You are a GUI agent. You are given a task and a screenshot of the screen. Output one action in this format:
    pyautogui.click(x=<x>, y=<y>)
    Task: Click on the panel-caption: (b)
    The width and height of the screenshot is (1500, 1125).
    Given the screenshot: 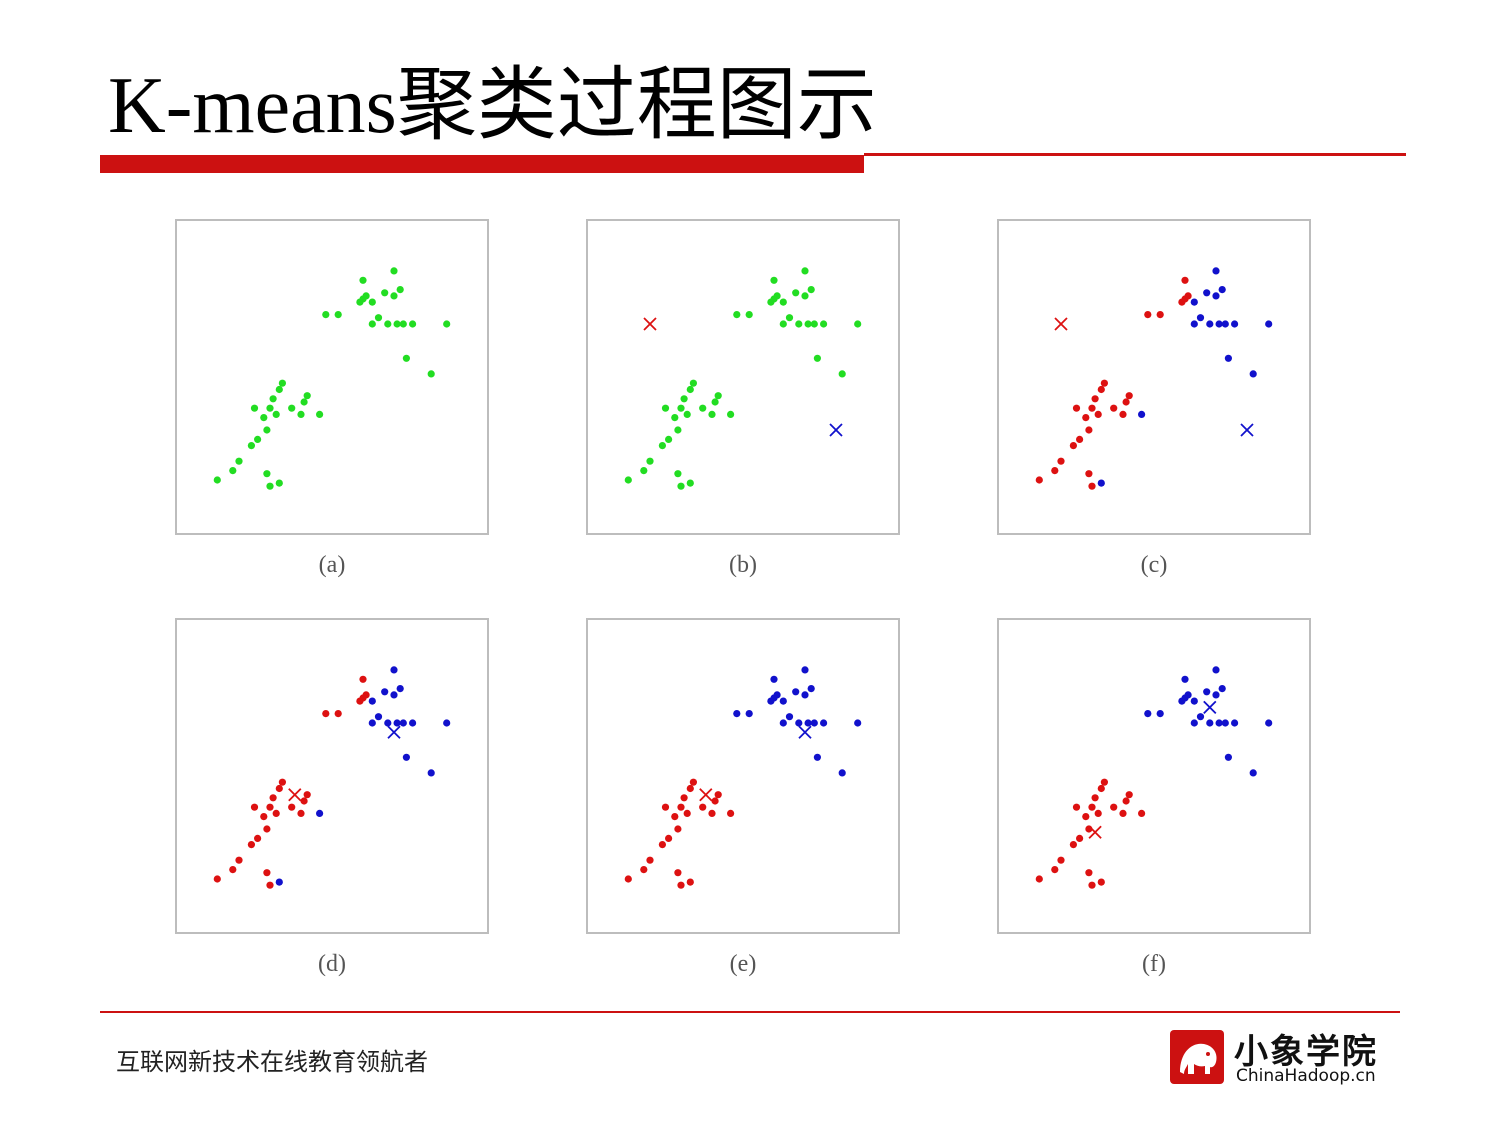 What is the action you would take?
    pyautogui.click(x=743, y=565)
    